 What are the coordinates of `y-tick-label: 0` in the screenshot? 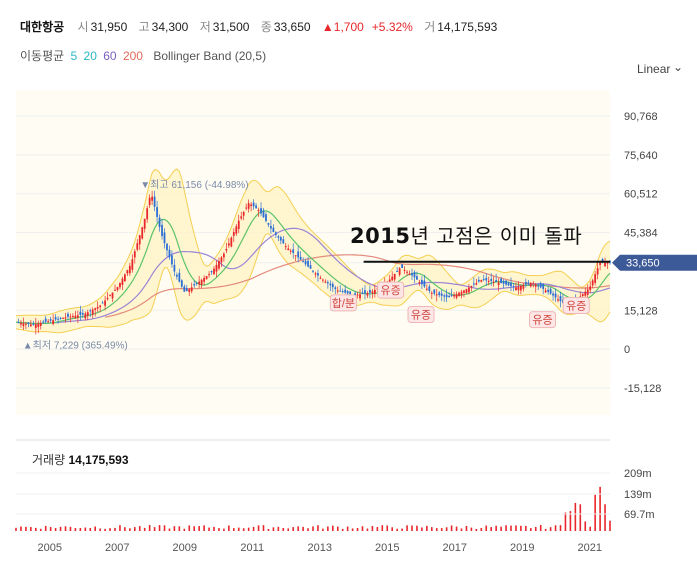 It's located at (627, 350).